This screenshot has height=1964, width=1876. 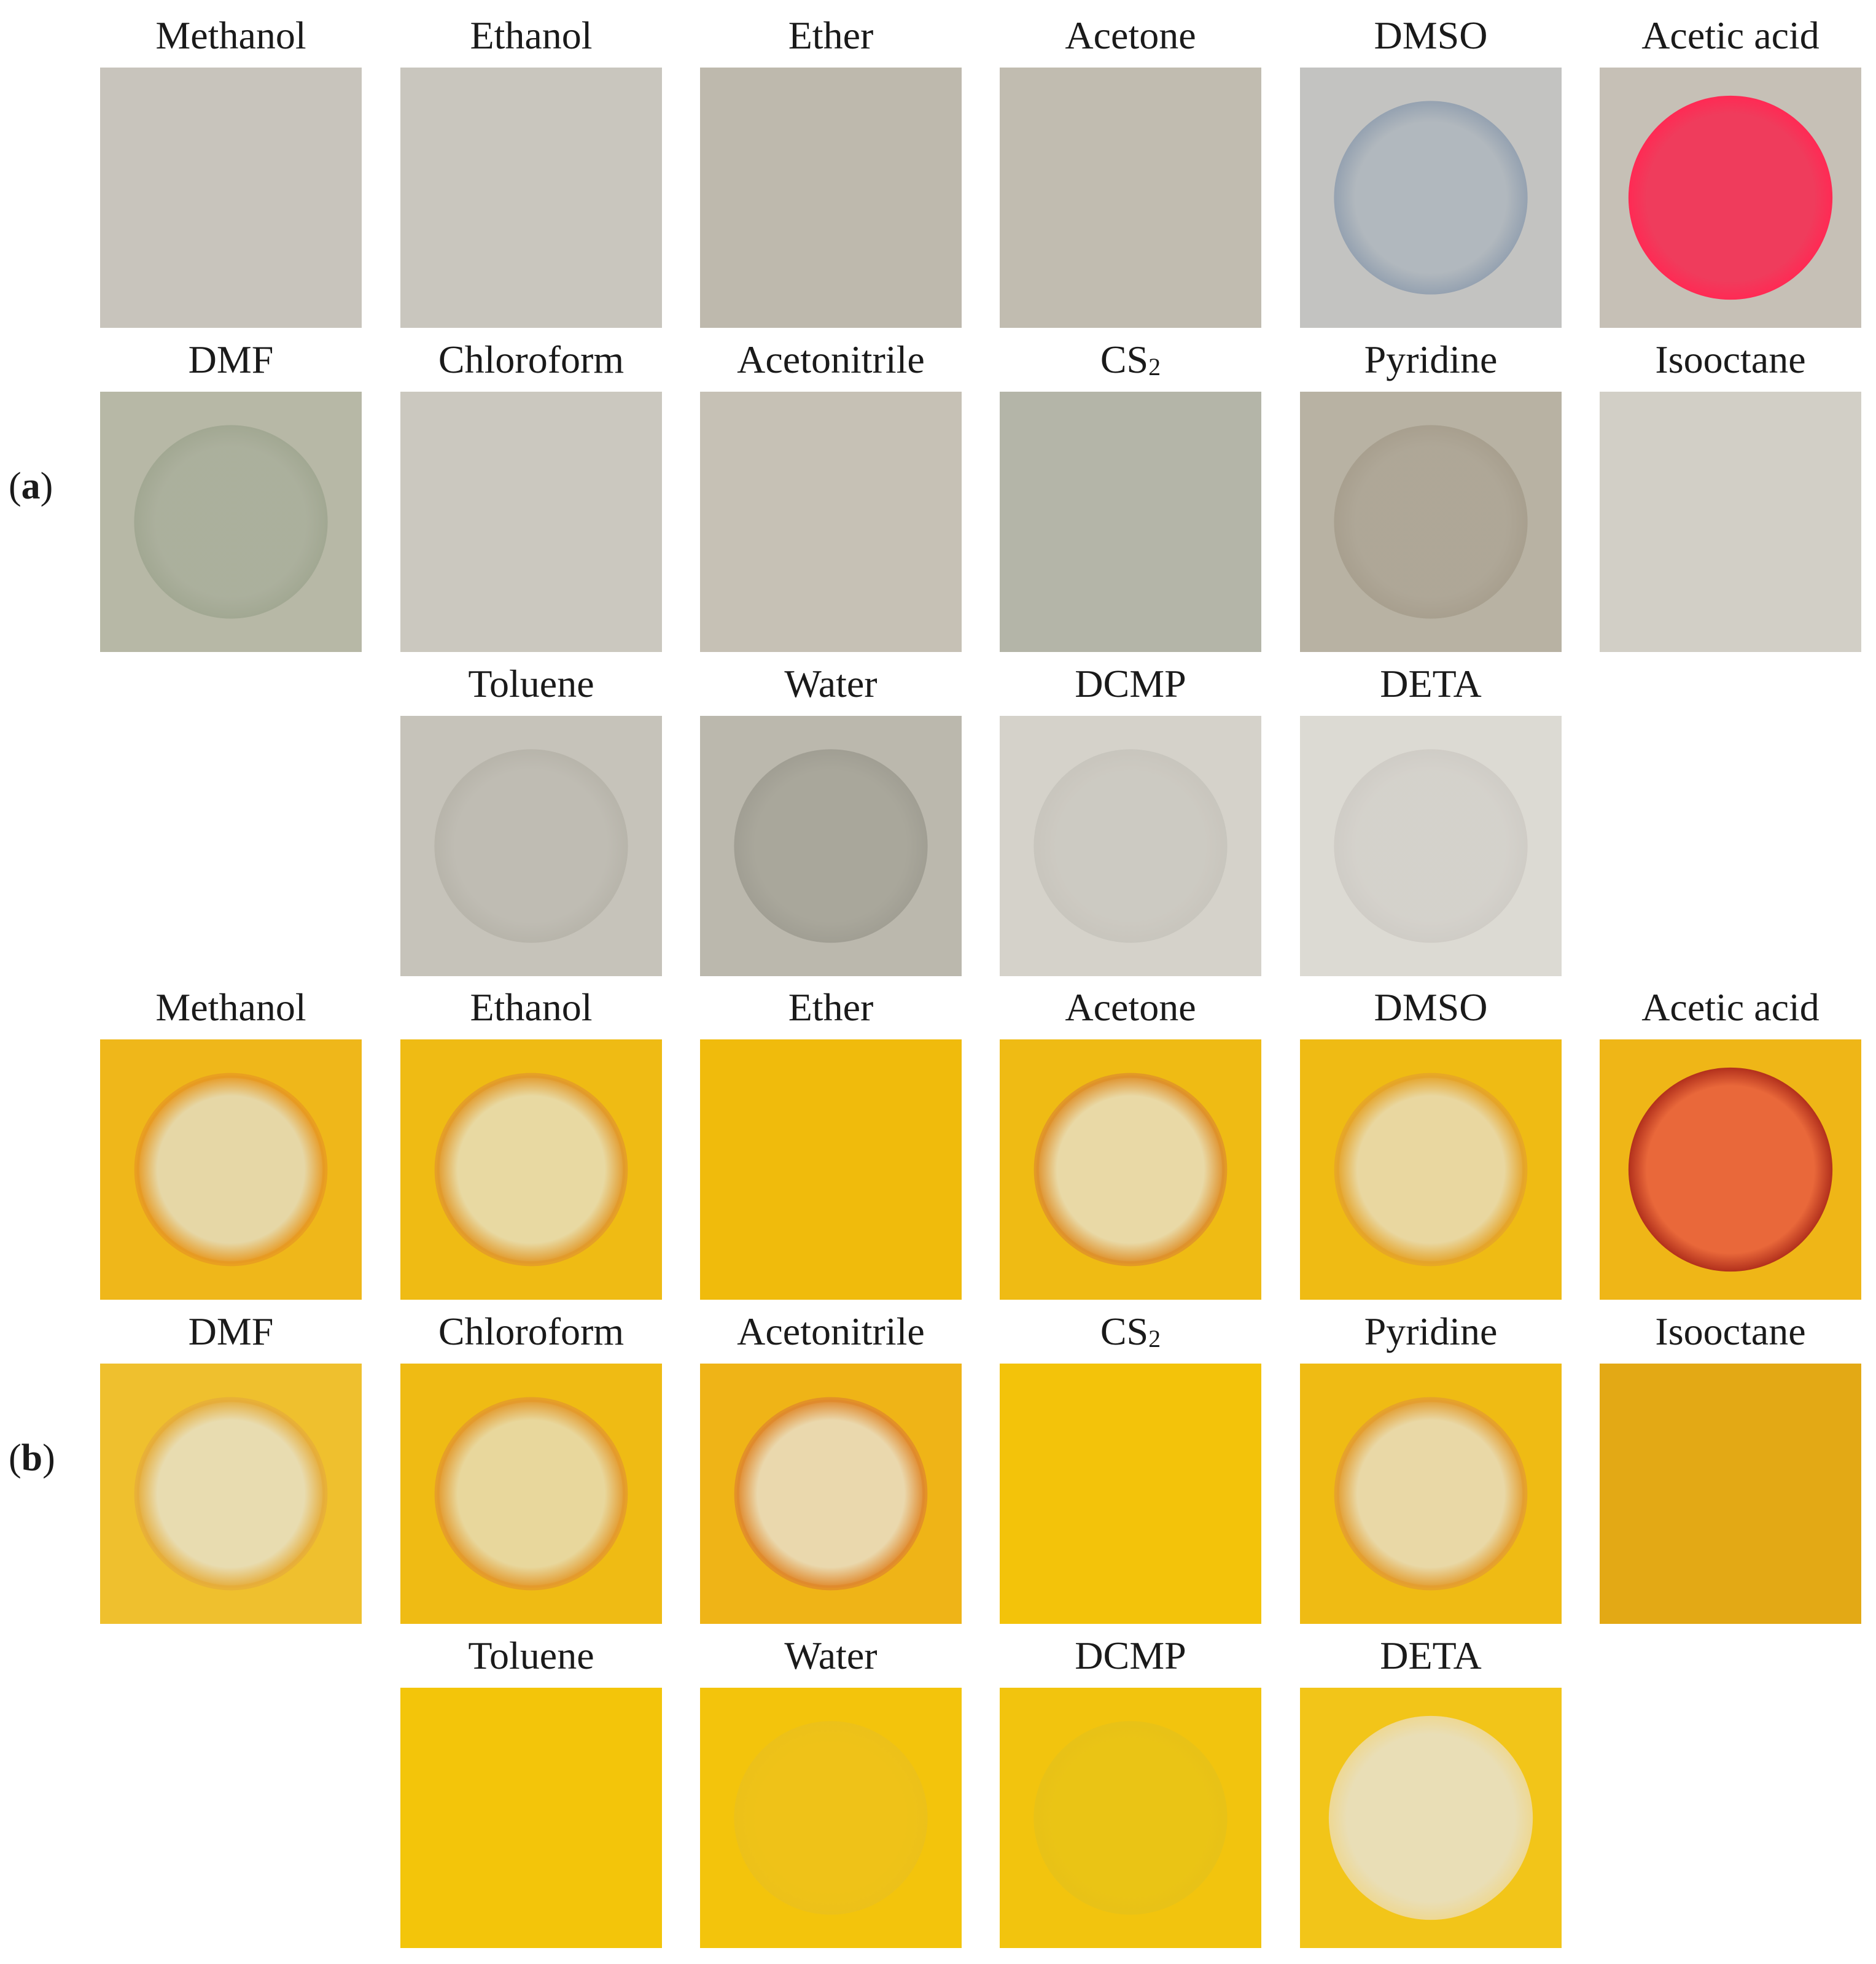 I want to click on sample-caption: Acetic acid, so click(x=1730, y=1007).